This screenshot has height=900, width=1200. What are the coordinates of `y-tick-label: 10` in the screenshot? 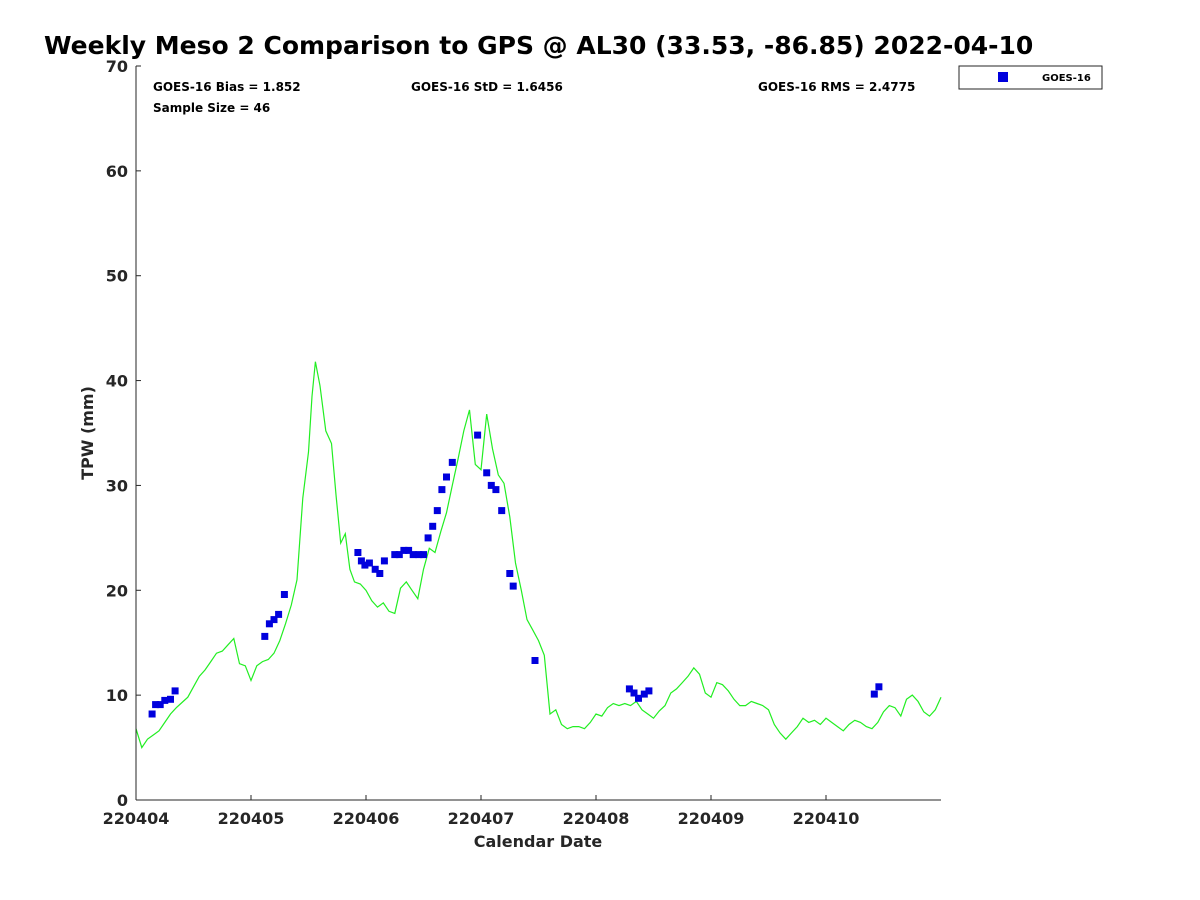 It's located at (117, 695).